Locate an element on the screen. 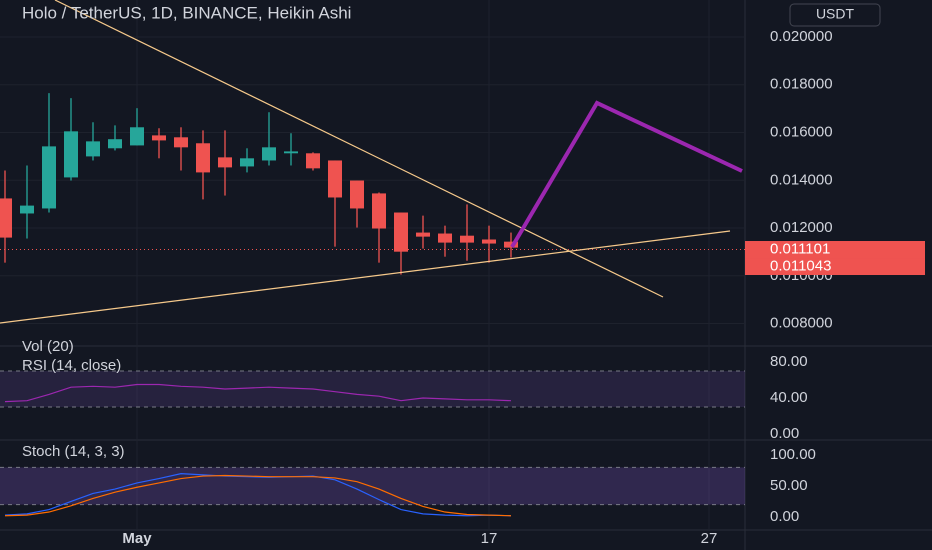 This screenshot has height=550, width=932. currency-label: USDT is located at coordinates (835, 14).